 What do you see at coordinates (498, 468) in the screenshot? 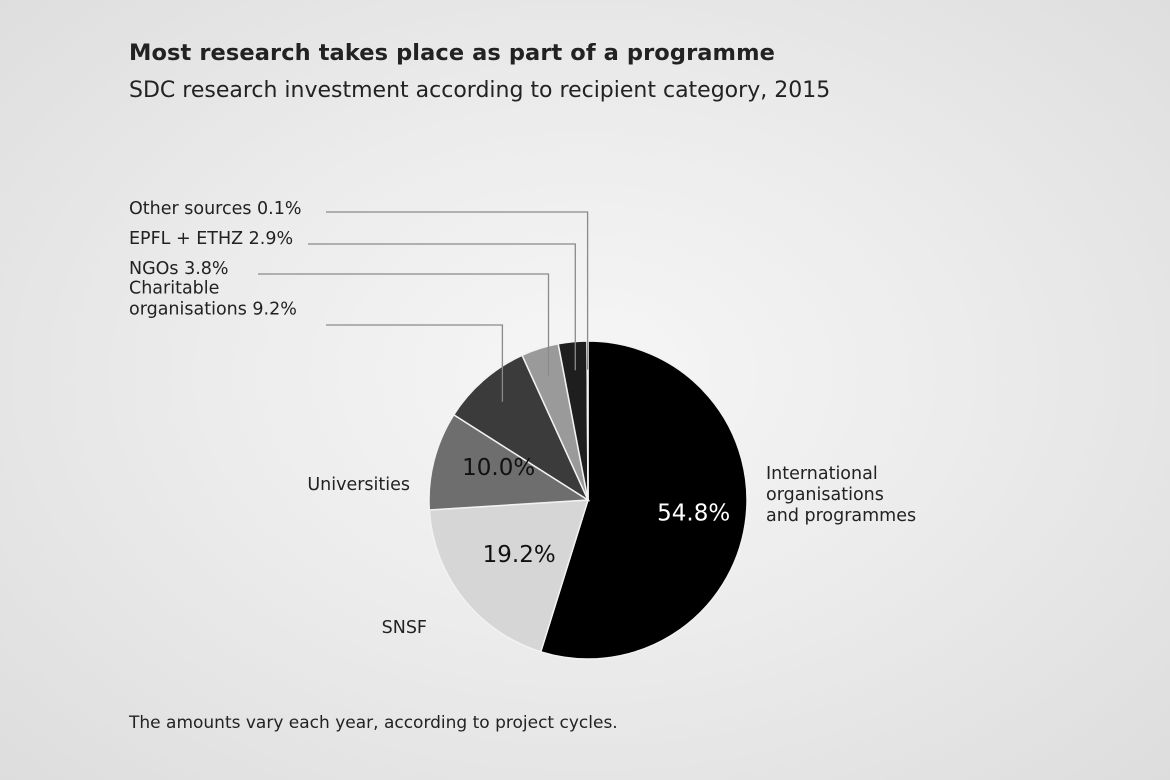
I see `value-label-universities: 10.0%` at bounding box center [498, 468].